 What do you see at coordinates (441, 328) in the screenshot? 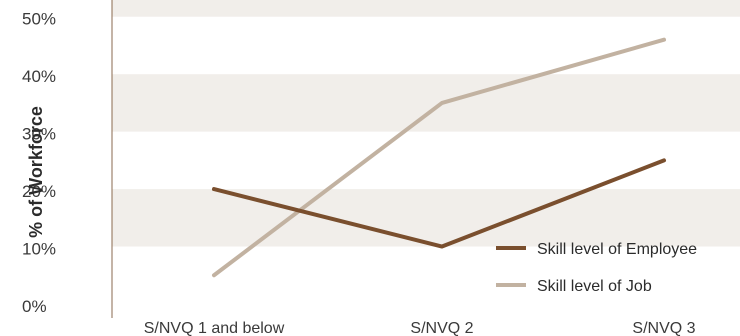
I see `x-tick-label: S/NVQ 2` at bounding box center [441, 328].